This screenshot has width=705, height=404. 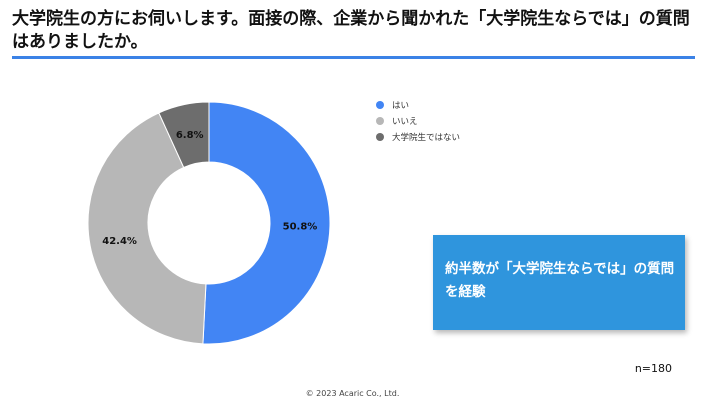 What do you see at coordinates (418, 105) in the screenshot?
I see `legend-item-yes: はい` at bounding box center [418, 105].